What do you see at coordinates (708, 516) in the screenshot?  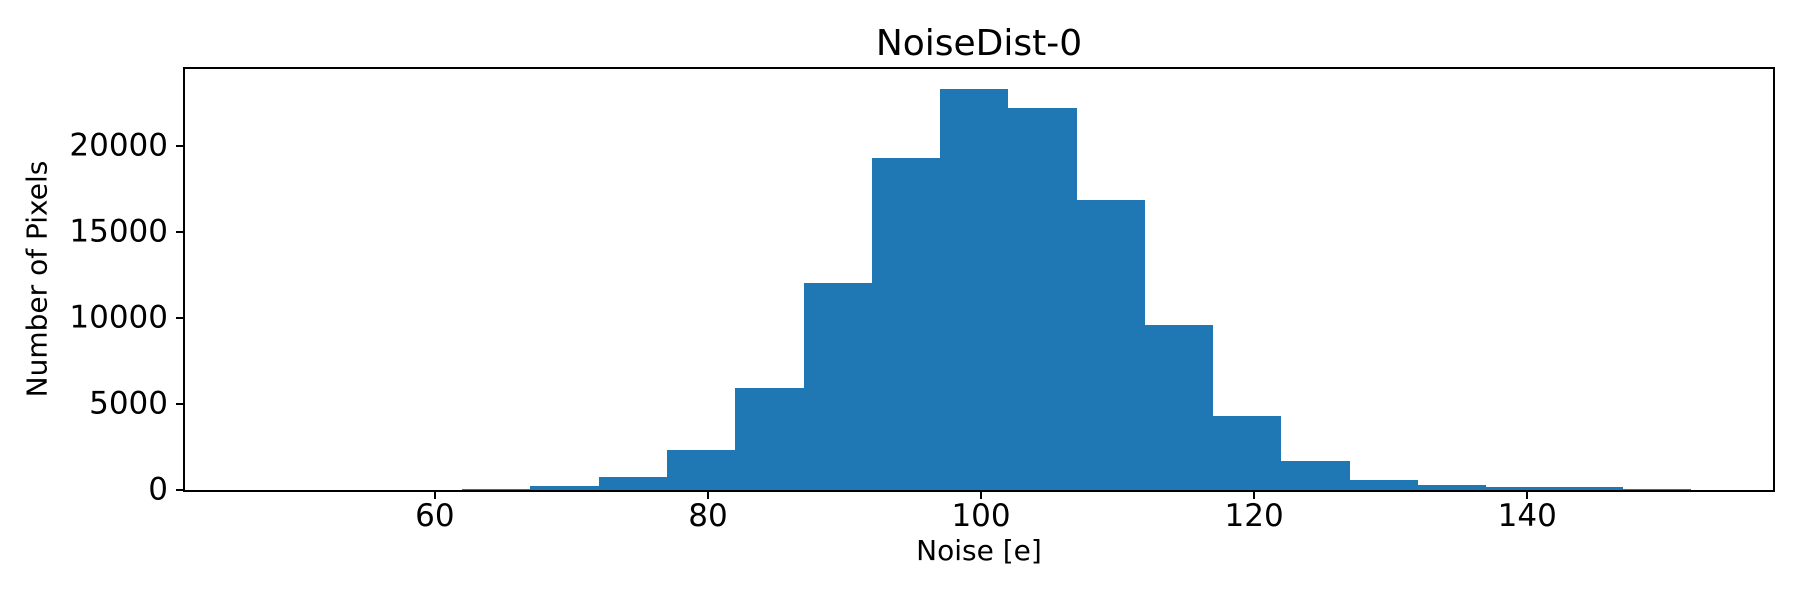 I see `x-tick-label: 80` at bounding box center [708, 516].